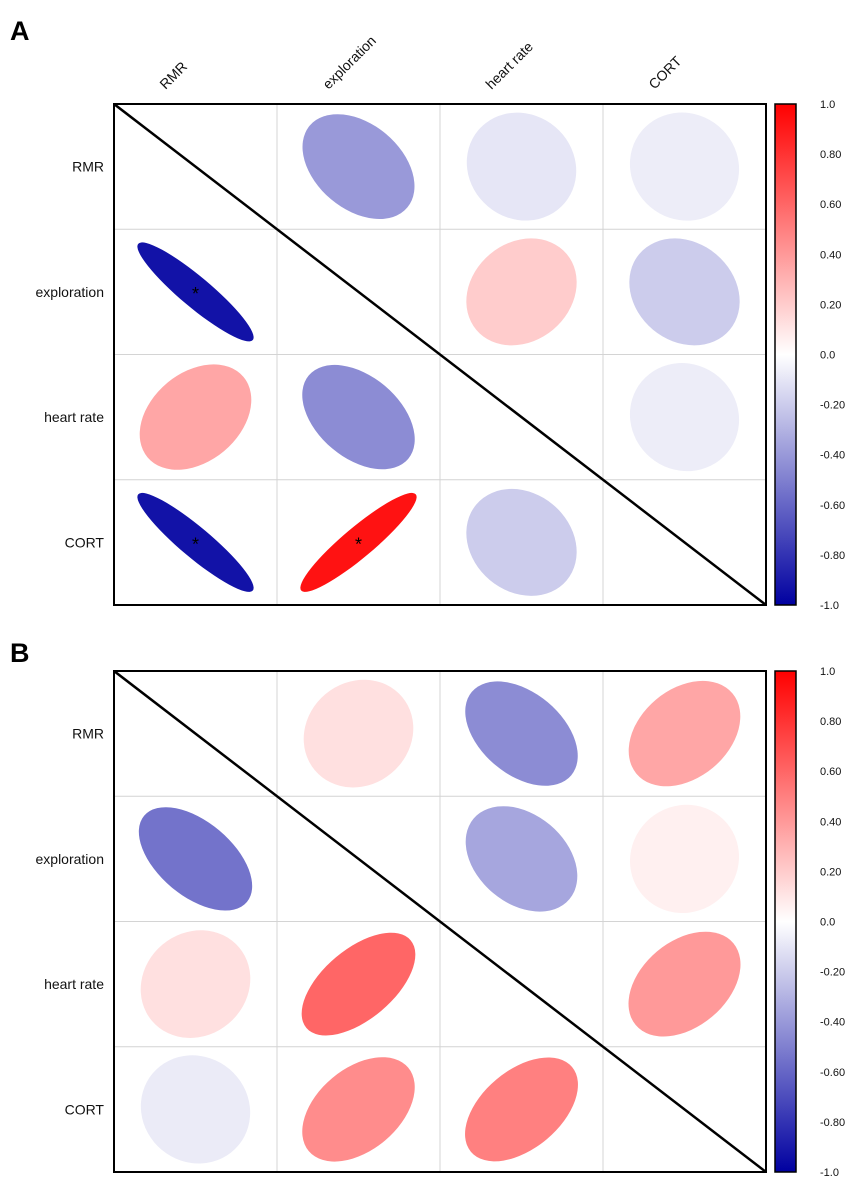 The height and width of the screenshot is (1179, 854). I want to click on panel-letter: A, so click(20, 31).